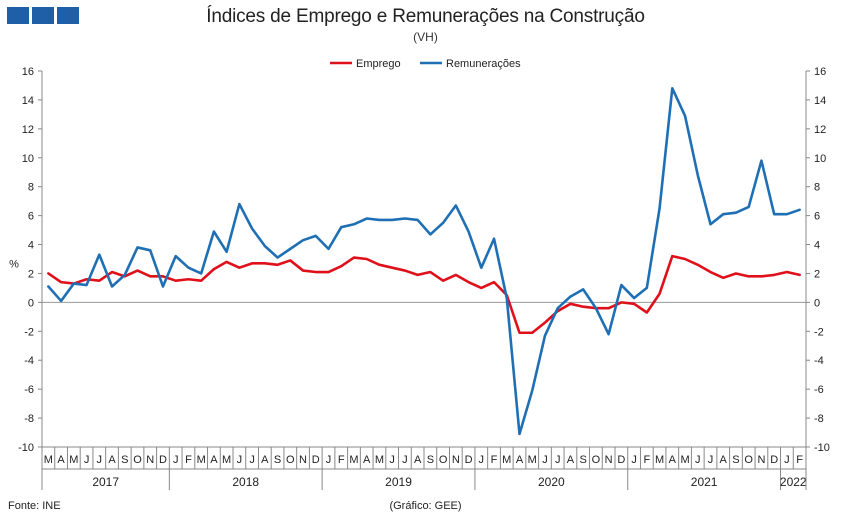  I want to click on y-tick-label-right: -10, so click(822, 448).